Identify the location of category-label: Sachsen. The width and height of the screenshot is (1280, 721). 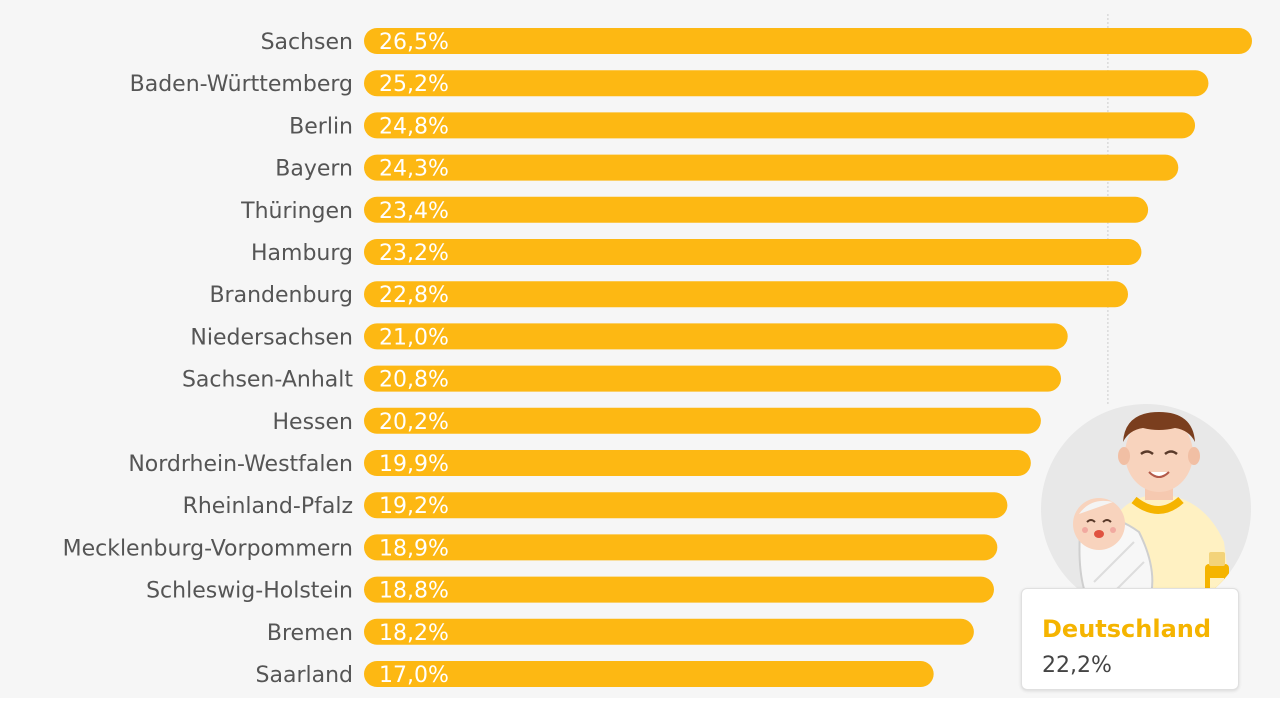
(307, 42).